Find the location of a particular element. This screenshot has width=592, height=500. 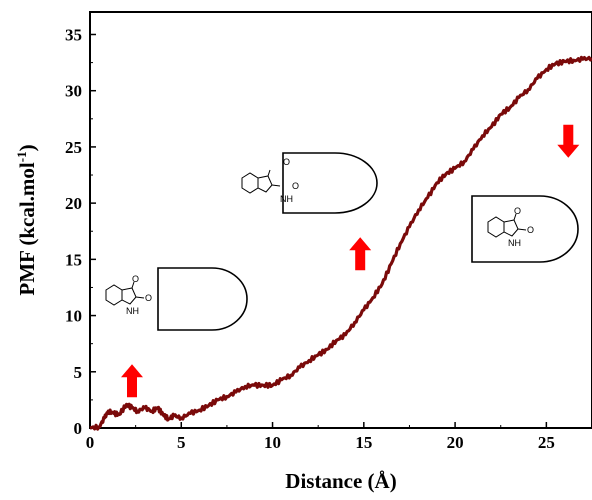

y-tick-label: 20 is located at coordinates (73, 203).